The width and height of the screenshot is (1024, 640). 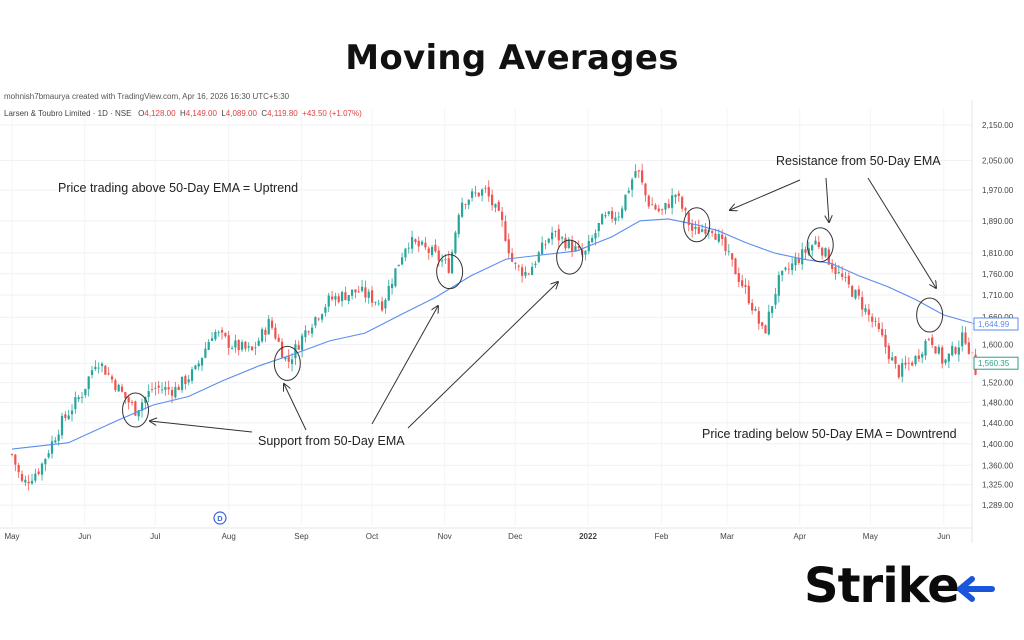 What do you see at coordinates (998, 295) in the screenshot?
I see `y-tick-label: 1,710.00` at bounding box center [998, 295].